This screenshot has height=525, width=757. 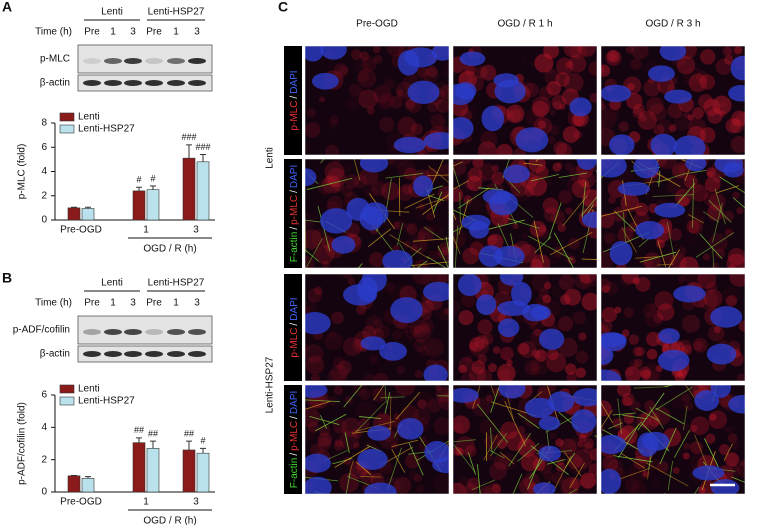 I want to click on significance-label: ###, so click(x=188, y=137).